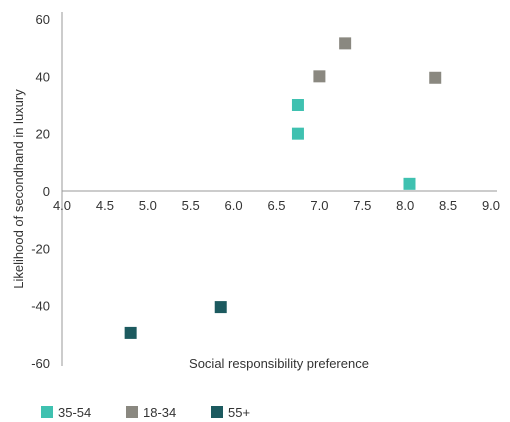 Image resolution: width=510 pixels, height=422 pixels. What do you see at coordinates (279, 363) in the screenshot?
I see `x-axis-title: Social responsibility preference` at bounding box center [279, 363].